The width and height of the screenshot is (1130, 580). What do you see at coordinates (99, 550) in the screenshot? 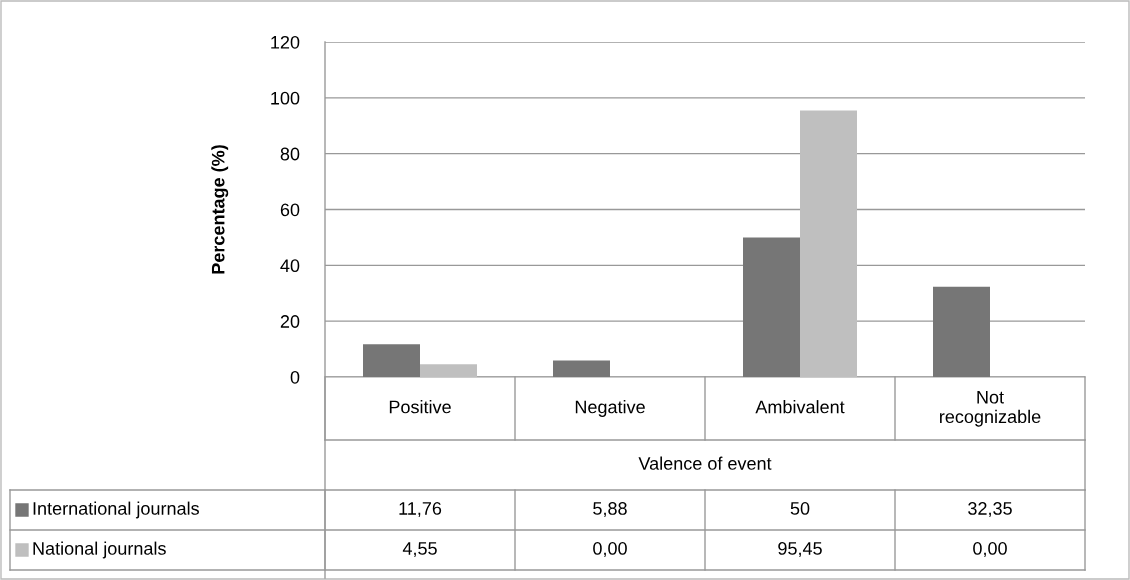
I see `legend-label: National journals` at bounding box center [99, 550].